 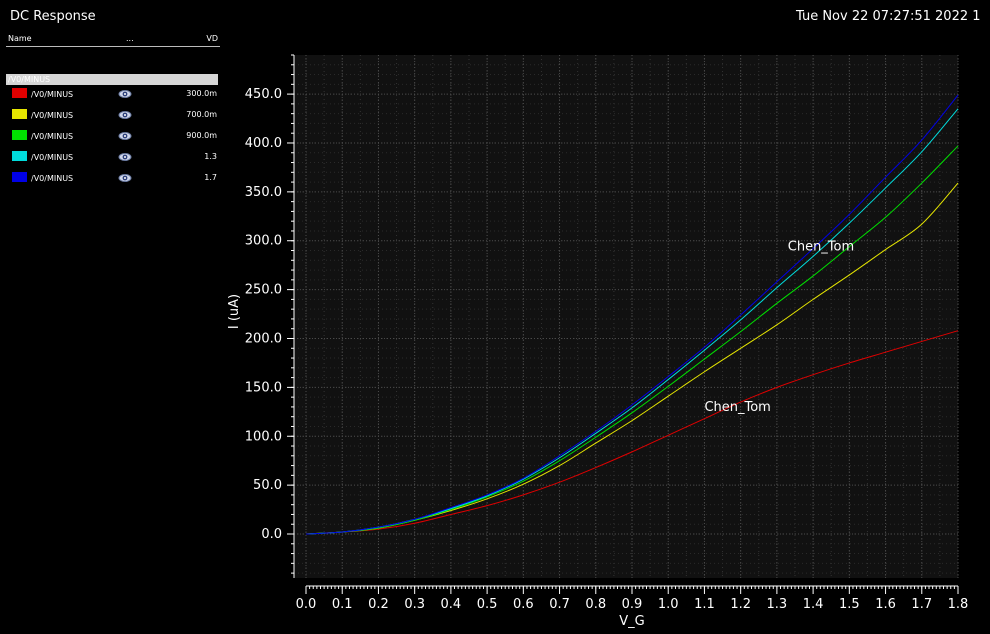 What do you see at coordinates (212, 38) in the screenshot?
I see `legend-header-vd: VD` at bounding box center [212, 38].